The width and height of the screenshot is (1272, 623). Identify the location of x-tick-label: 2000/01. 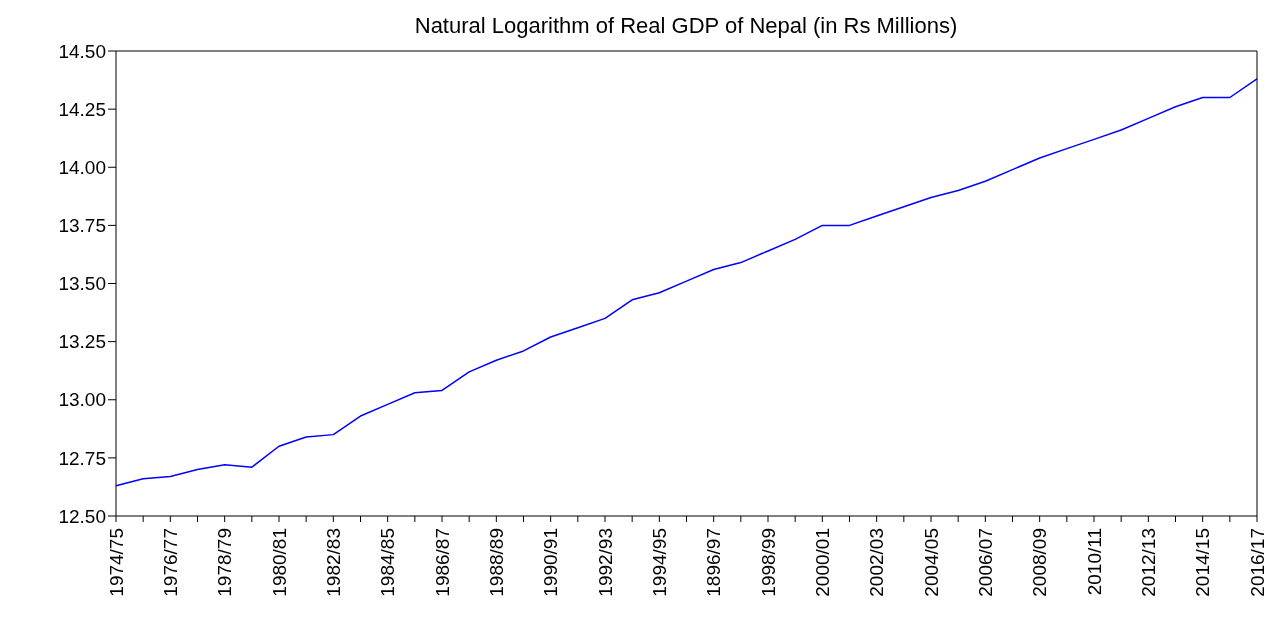
(822, 562).